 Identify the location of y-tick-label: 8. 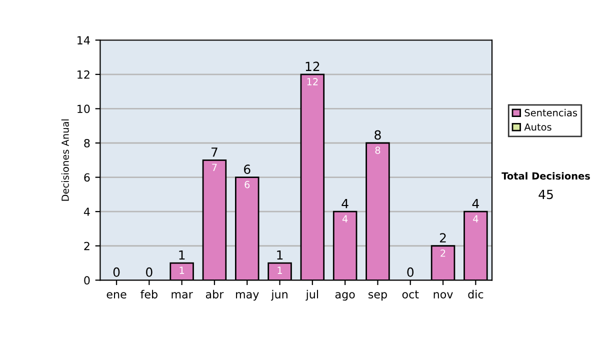
(87, 143).